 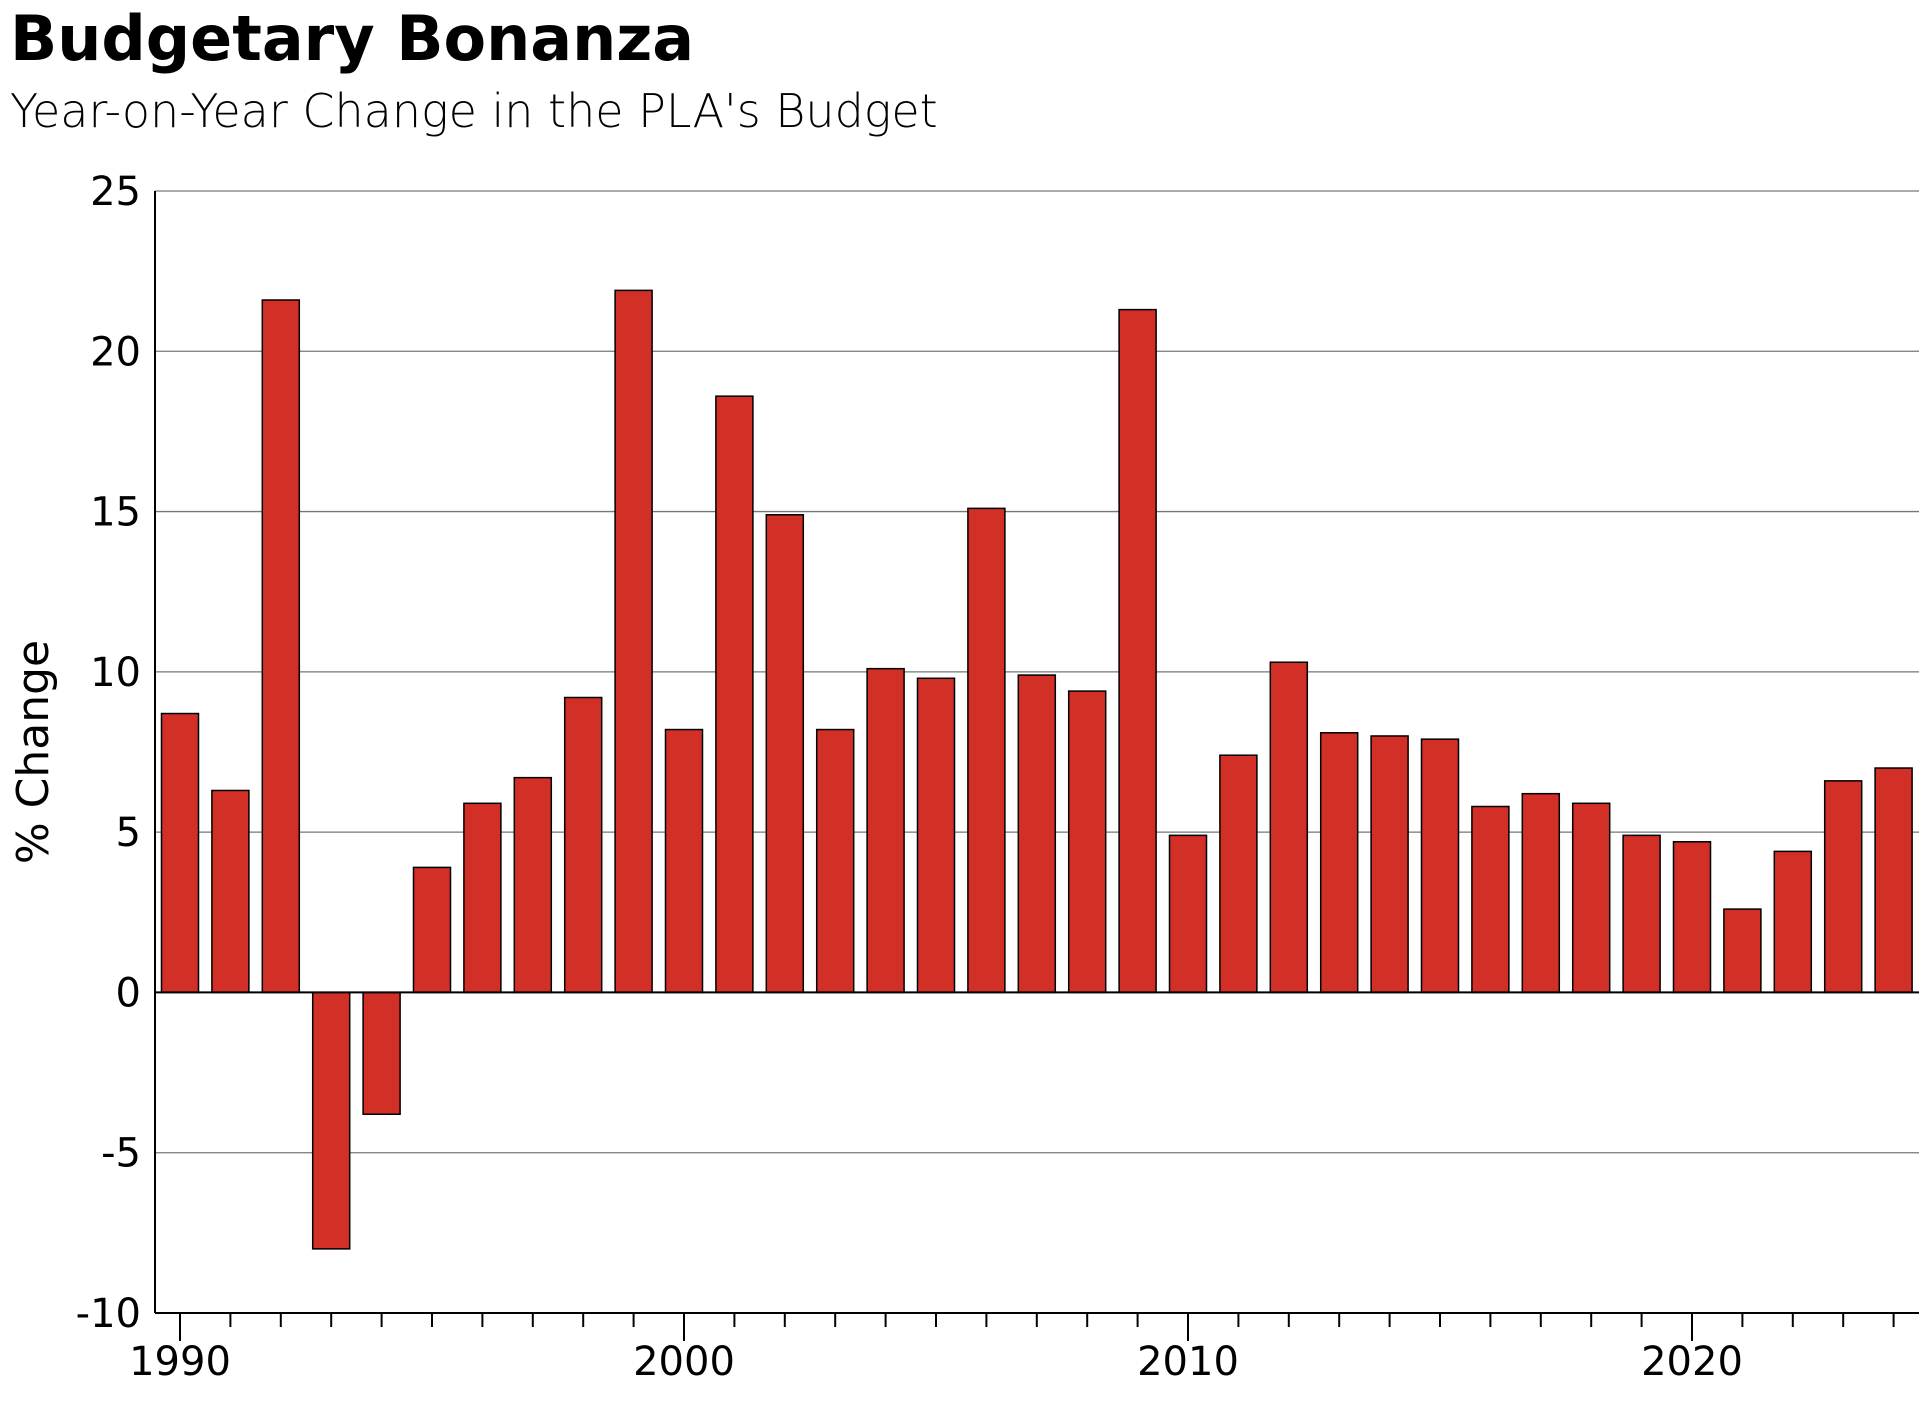 What do you see at coordinates (1490, 899) in the screenshot?
I see `bar-2016` at bounding box center [1490, 899].